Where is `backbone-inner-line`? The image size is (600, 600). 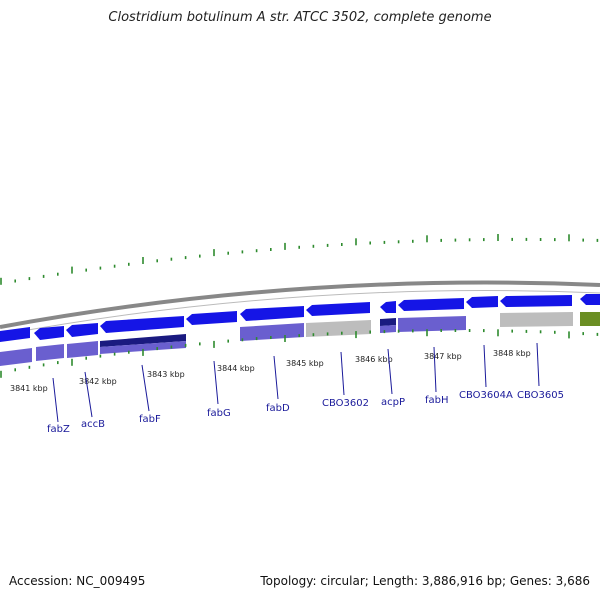
backbone-inner-line is located at coordinates (300, 313).